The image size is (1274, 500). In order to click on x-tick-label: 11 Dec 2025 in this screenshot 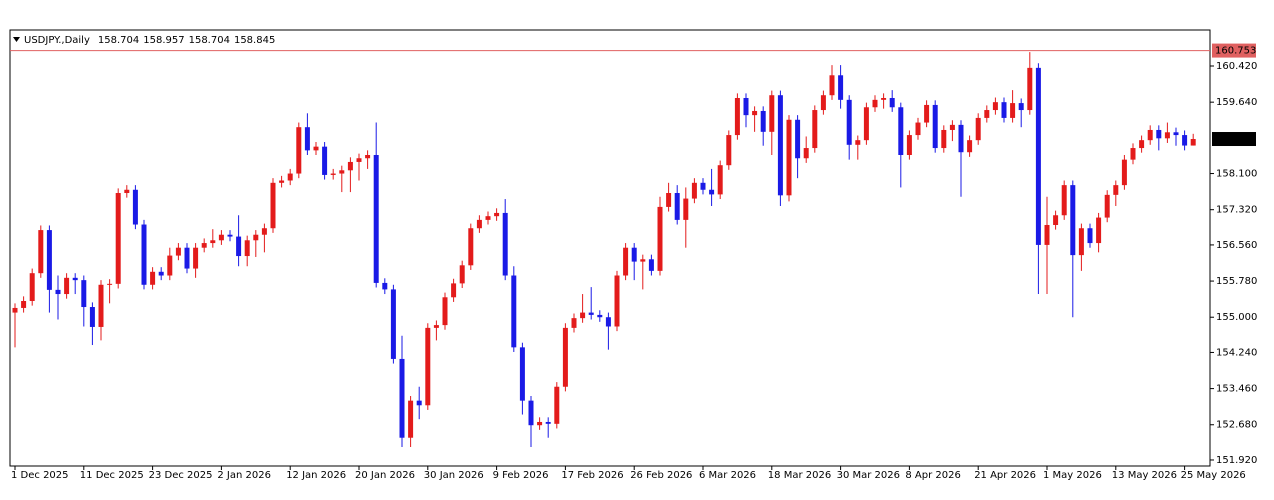, I will do `click(112, 475)`.